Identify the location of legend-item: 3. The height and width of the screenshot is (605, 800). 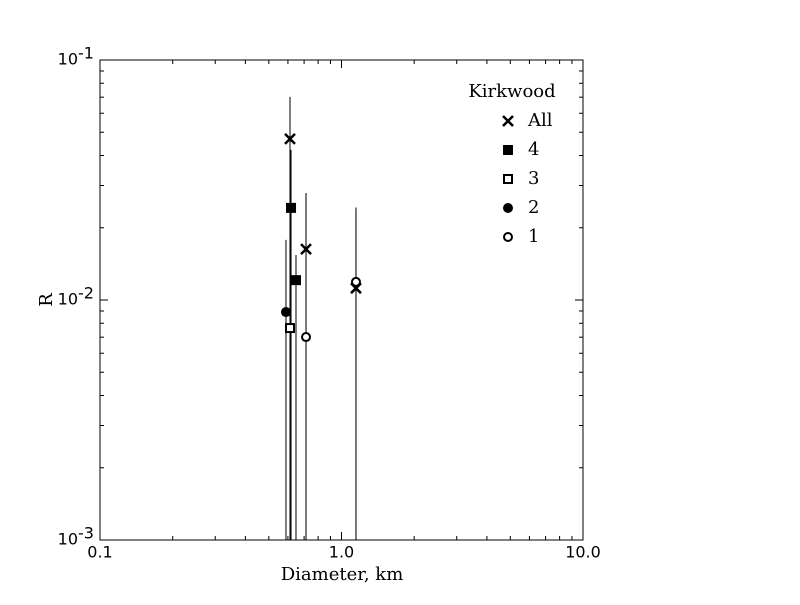
(521, 178).